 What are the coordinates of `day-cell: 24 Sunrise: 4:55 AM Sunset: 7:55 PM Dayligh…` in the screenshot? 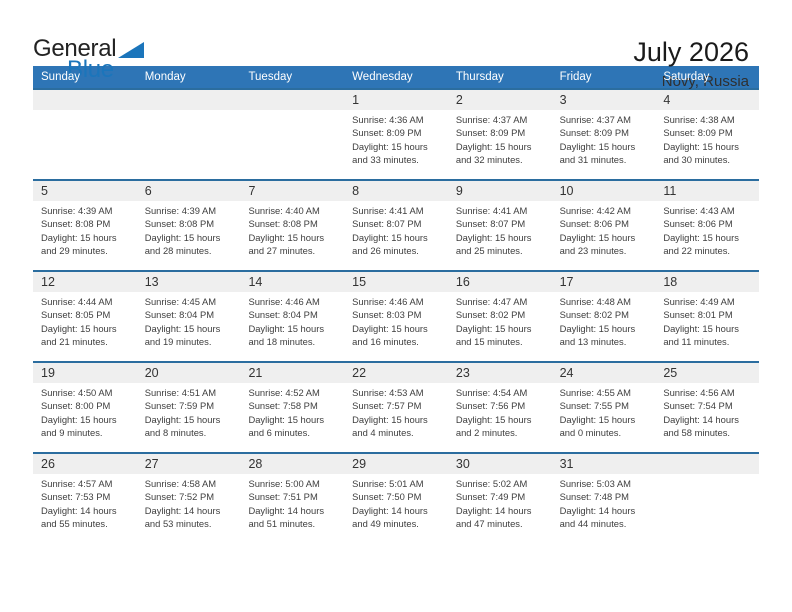 It's located at (603, 407).